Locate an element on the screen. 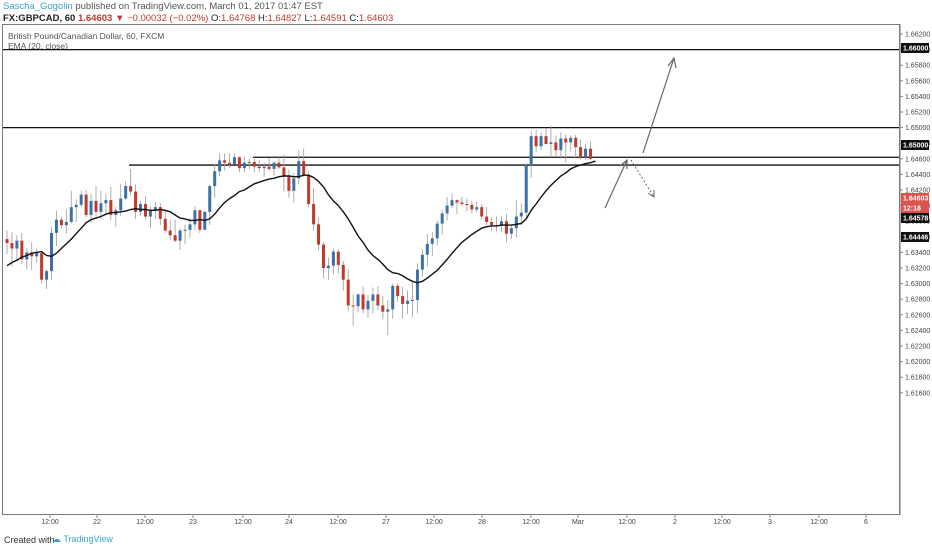 The height and width of the screenshot is (550, 932). username-link: Sascha_Gogolin is located at coordinates (38, 6).